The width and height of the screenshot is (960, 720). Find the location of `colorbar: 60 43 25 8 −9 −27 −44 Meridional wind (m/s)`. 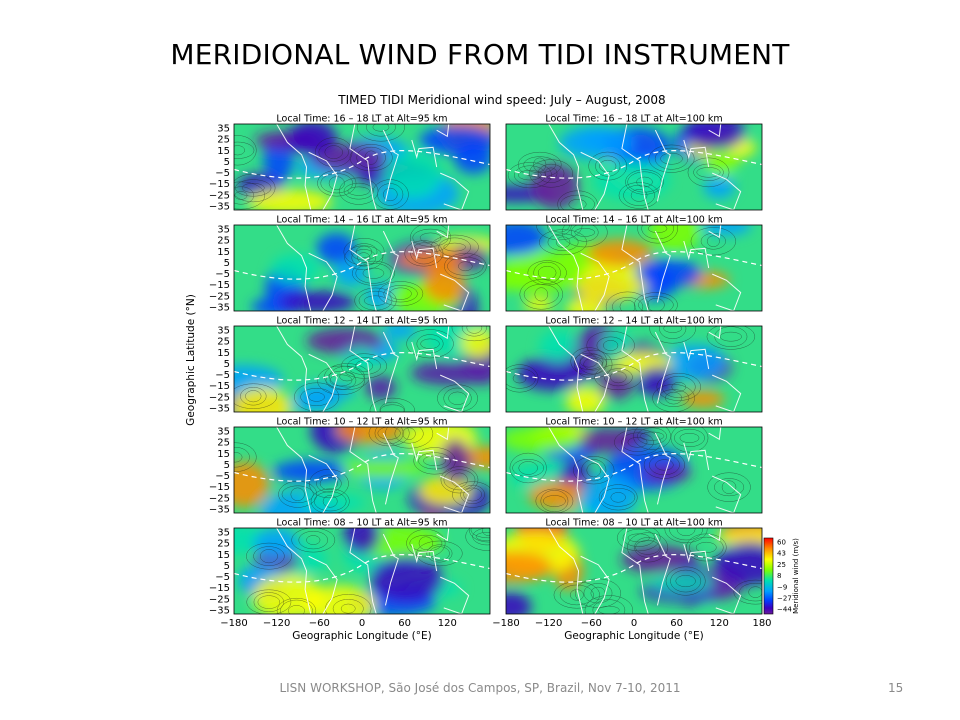

colorbar: 60 43 25 8 −9 −27 −44 Meridional wind (m/s) is located at coordinates (781, 576).